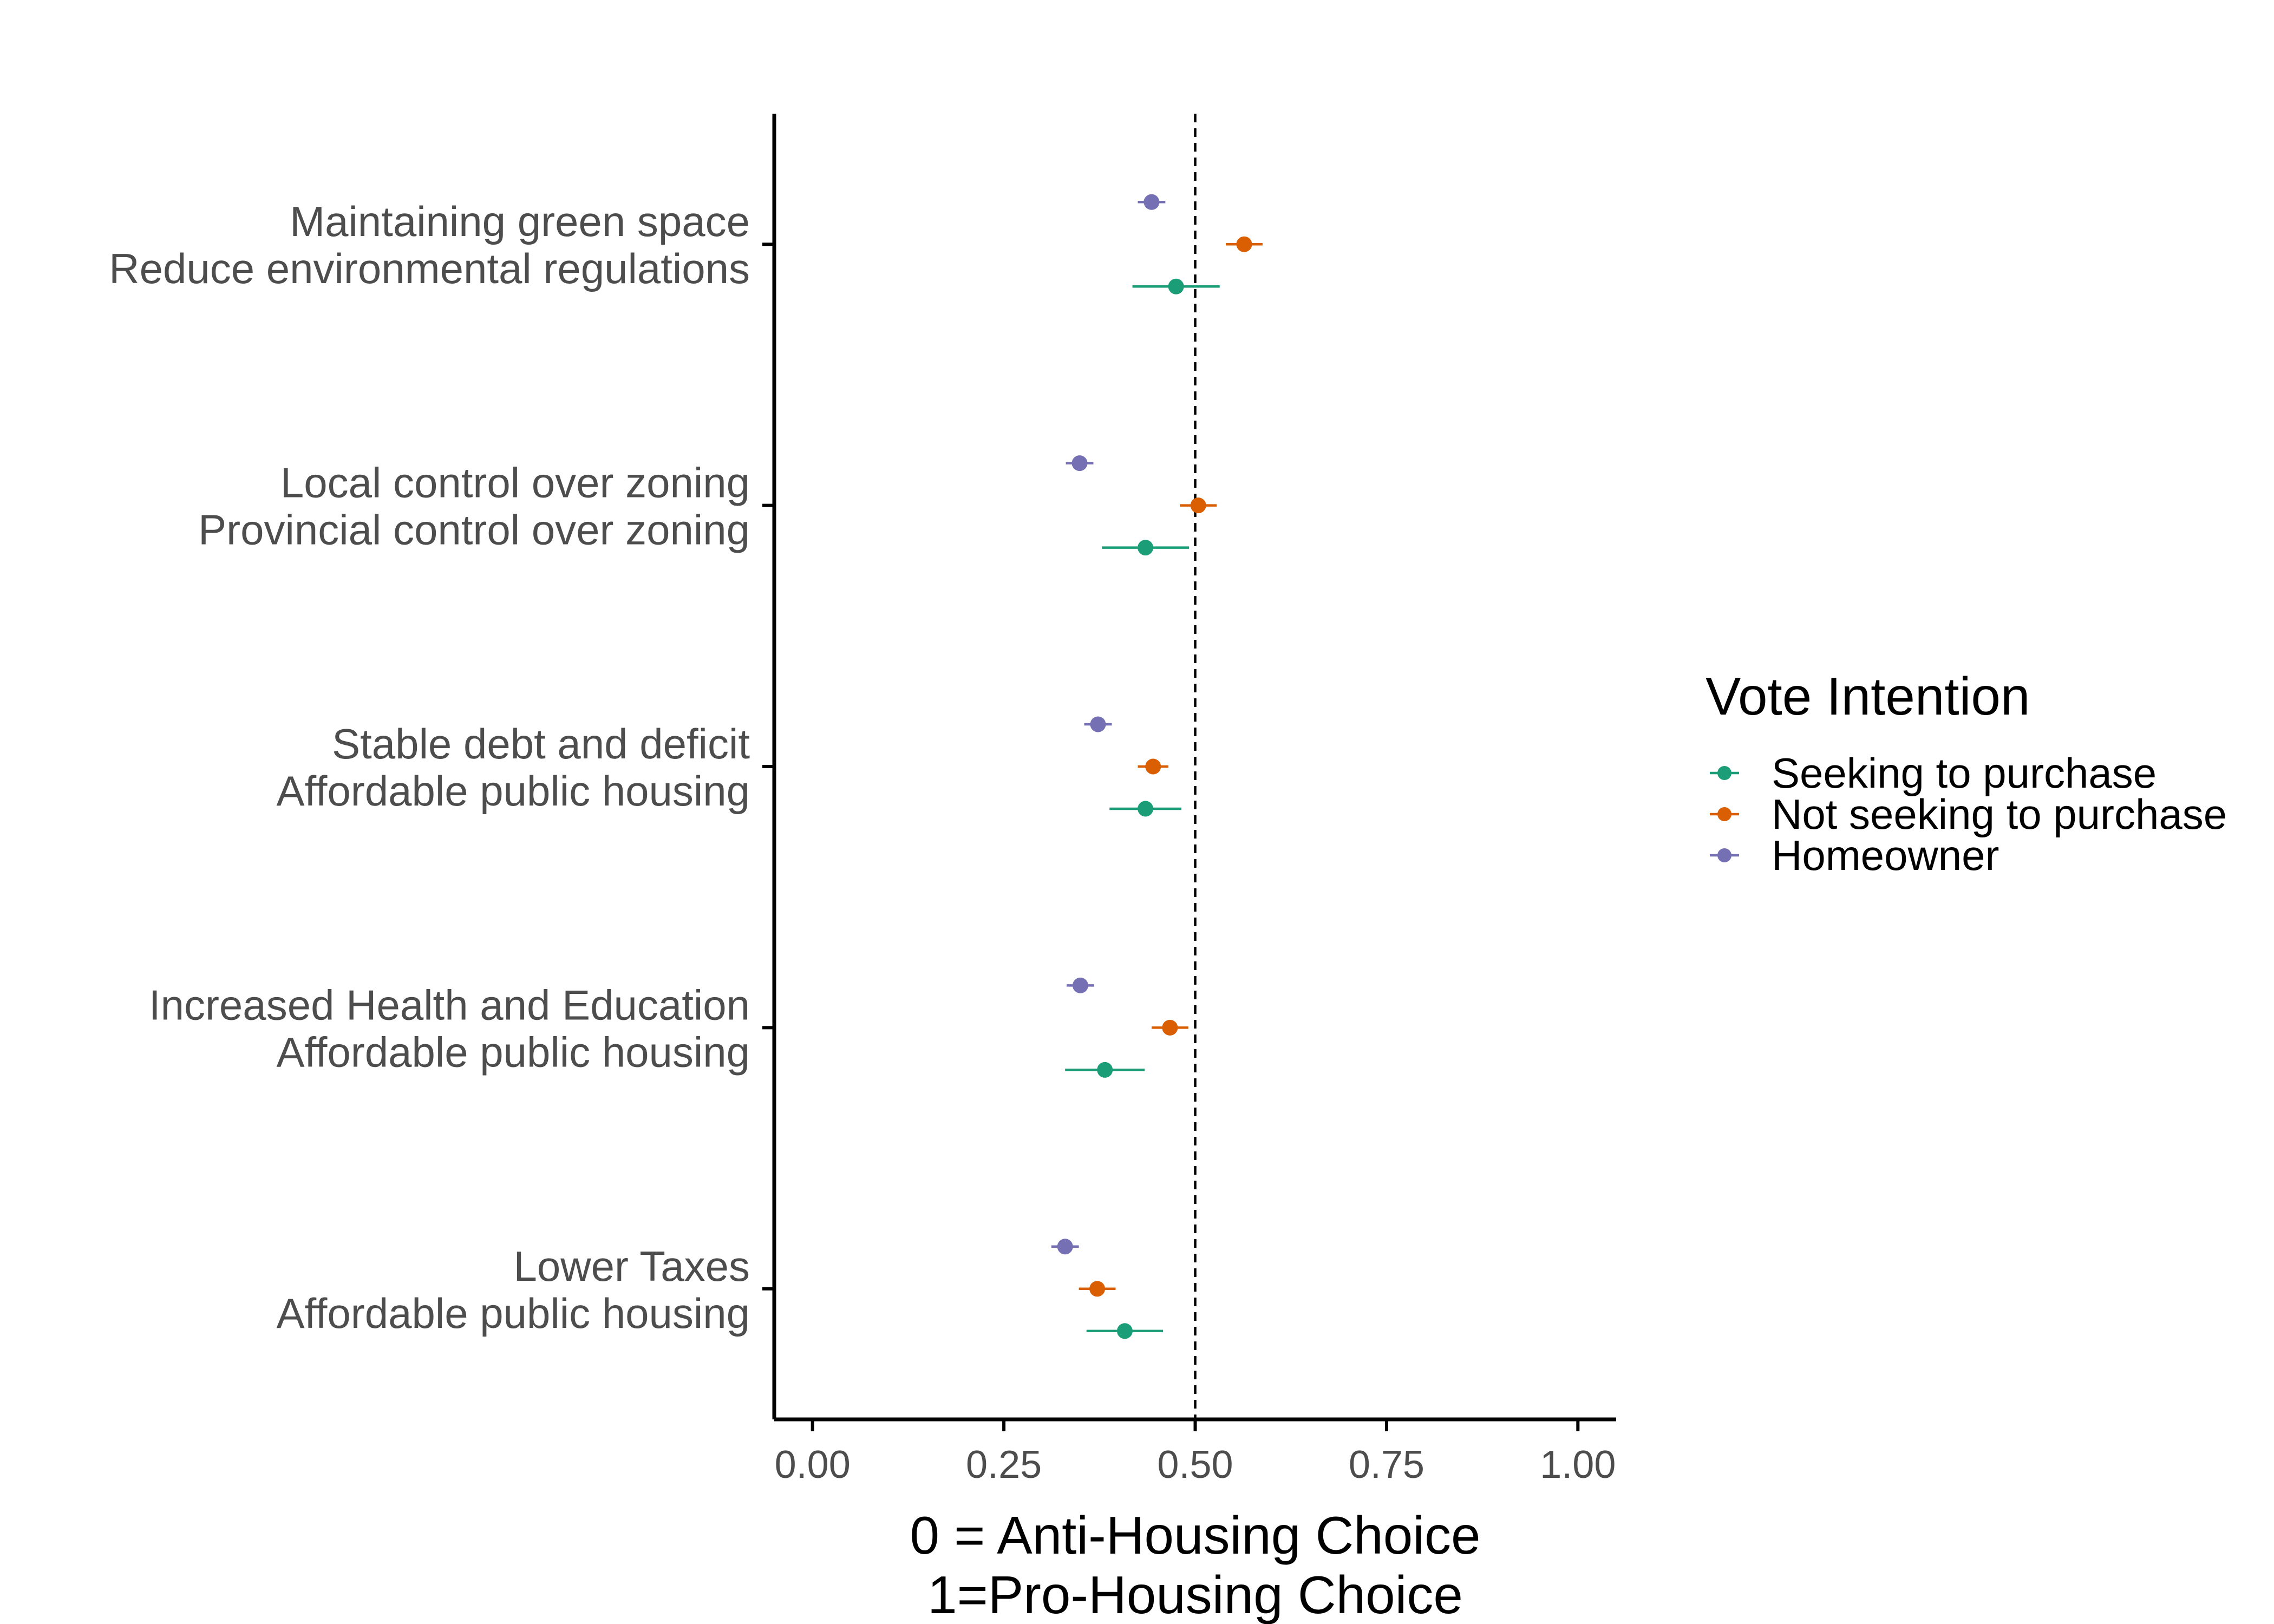  Describe the element at coordinates (520, 221) in the screenshot. I see `category-label: Maintaining green space` at that location.